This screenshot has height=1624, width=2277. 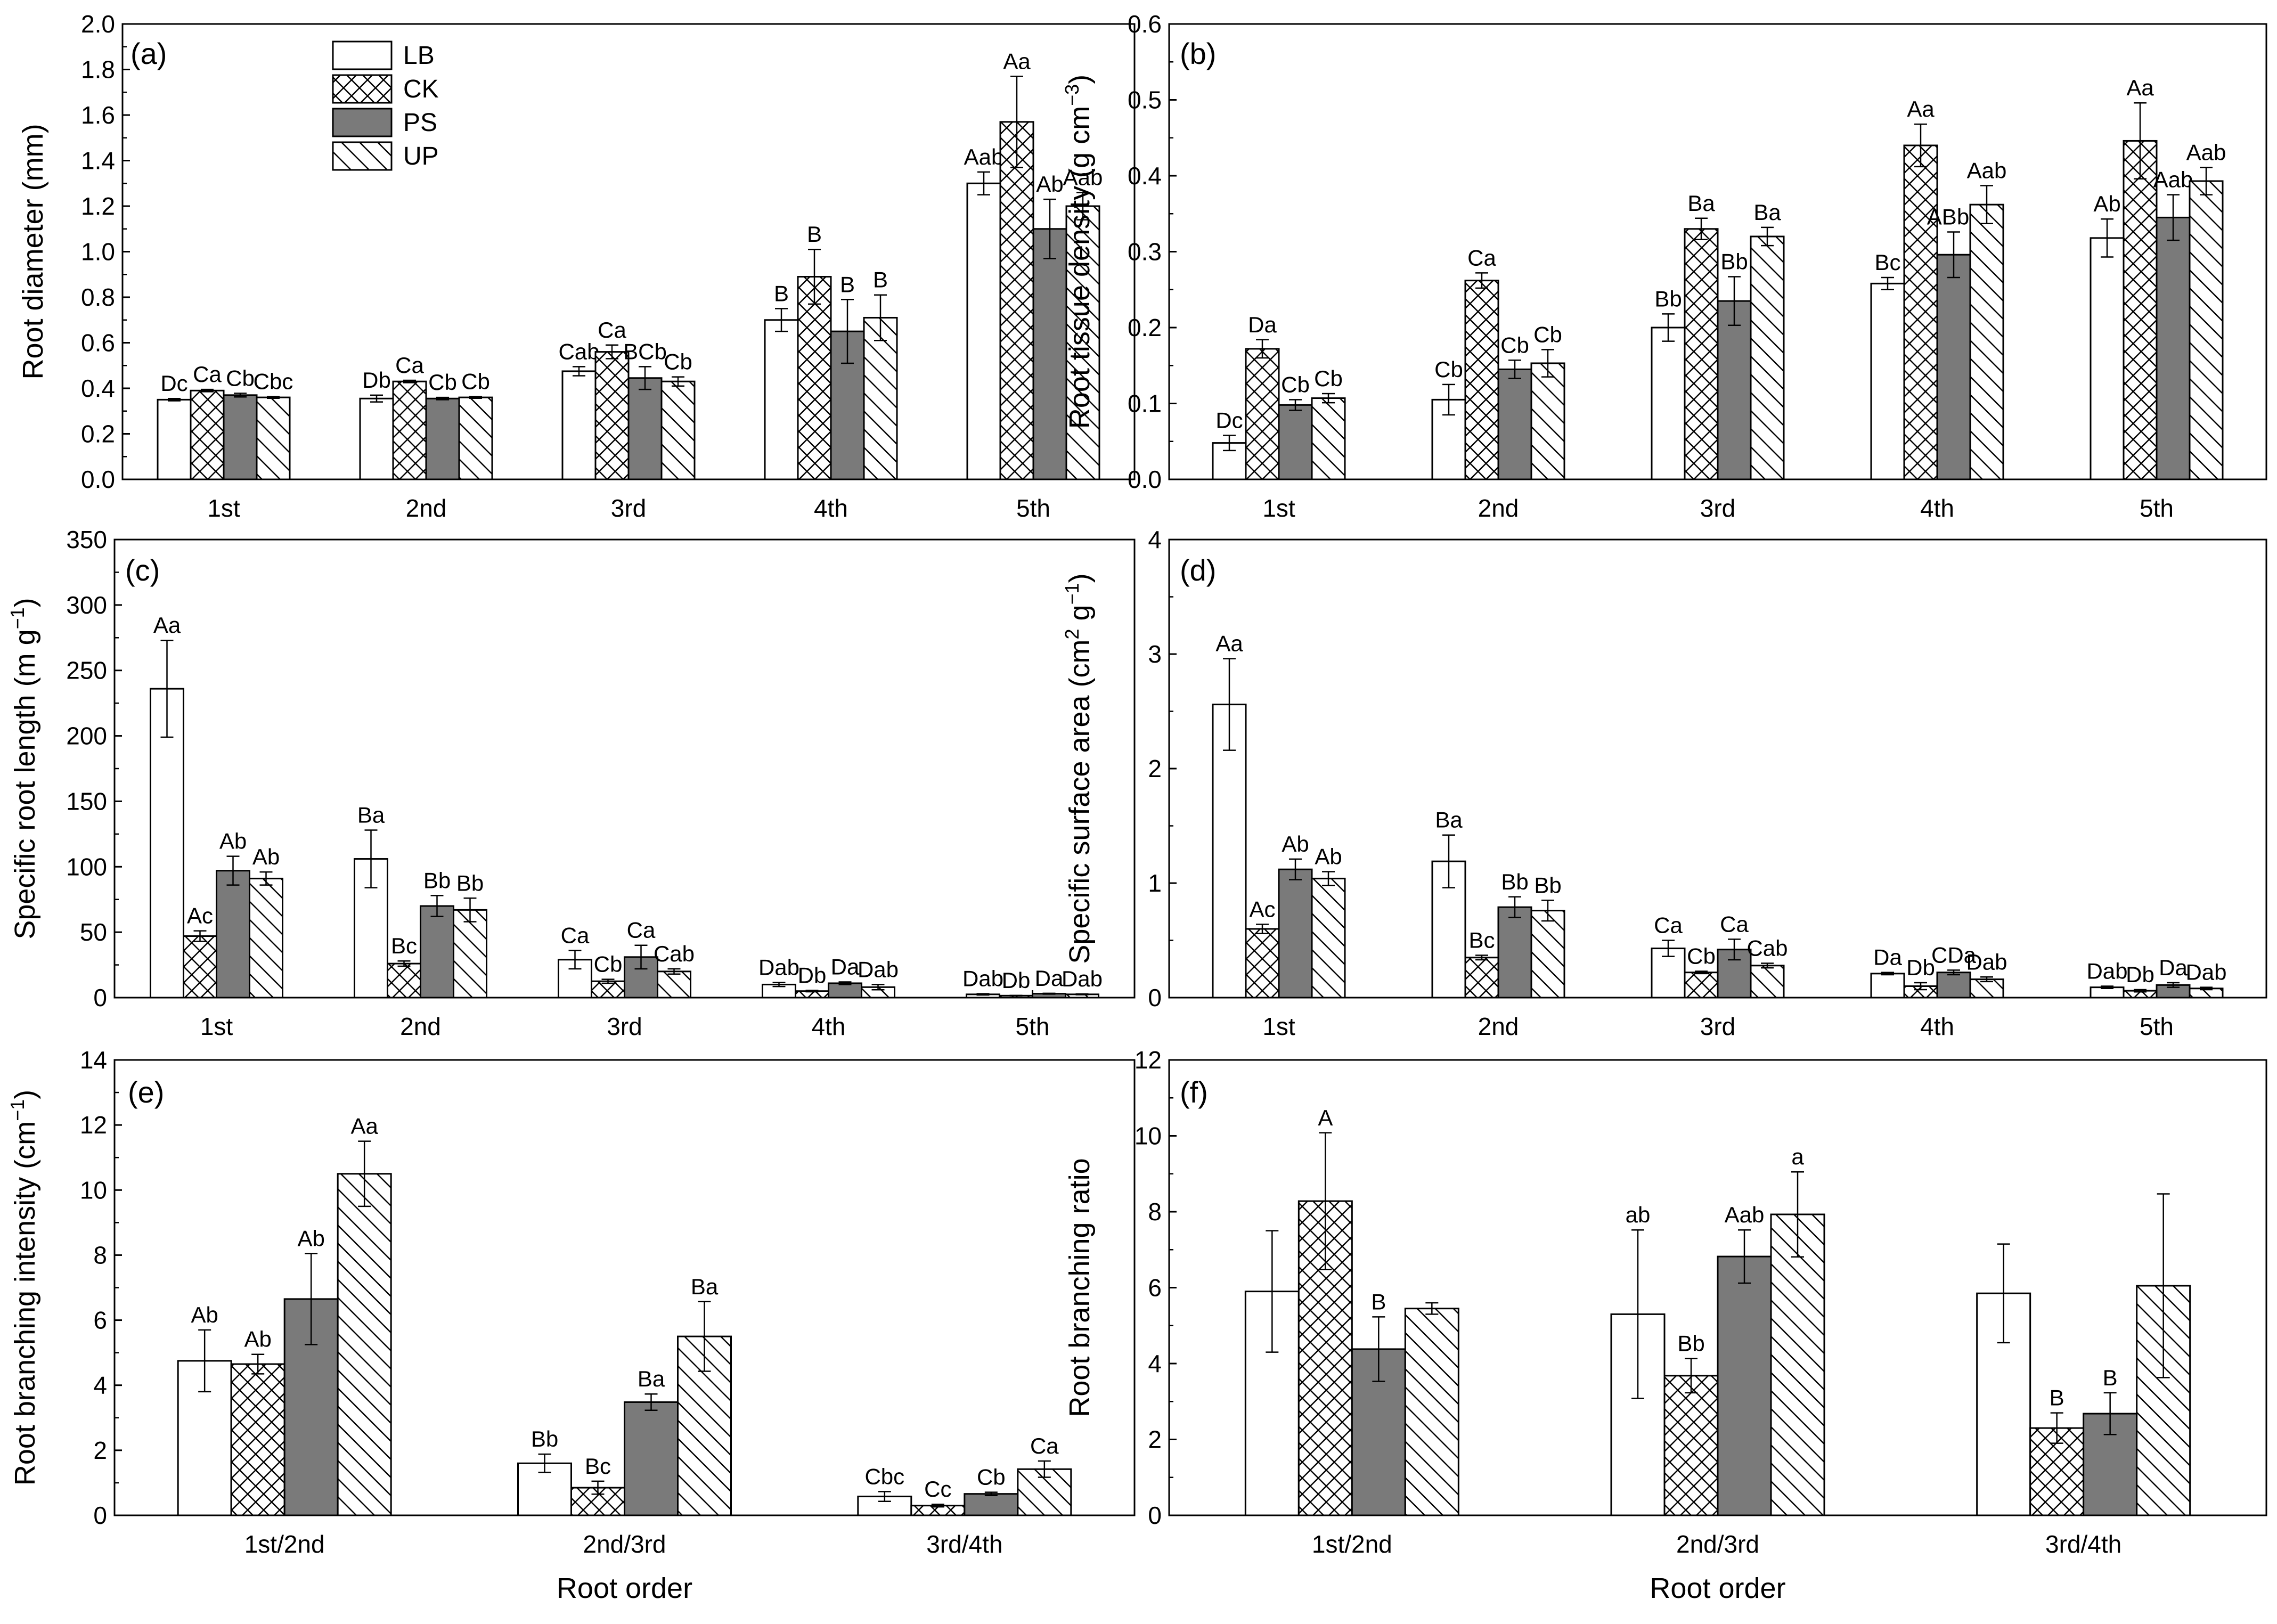 What do you see at coordinates (625, 1544) in the screenshot?
I see `x-tick-label: 2nd/3rd` at bounding box center [625, 1544].